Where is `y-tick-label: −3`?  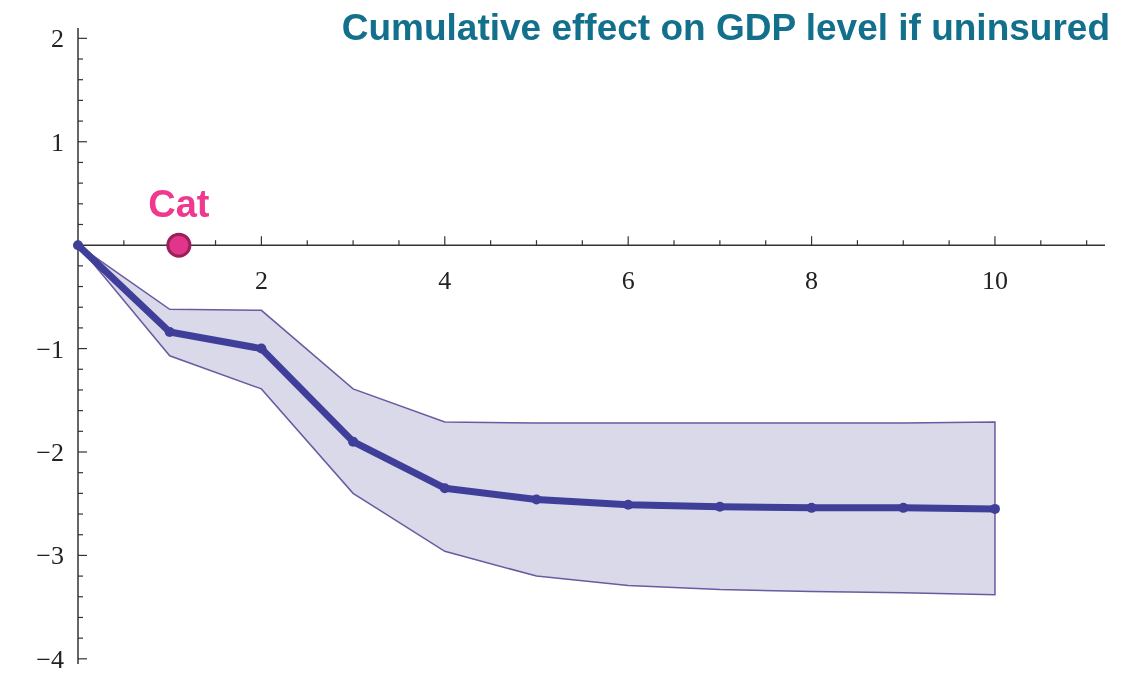
y-tick-label: −3 is located at coordinates (50, 556).